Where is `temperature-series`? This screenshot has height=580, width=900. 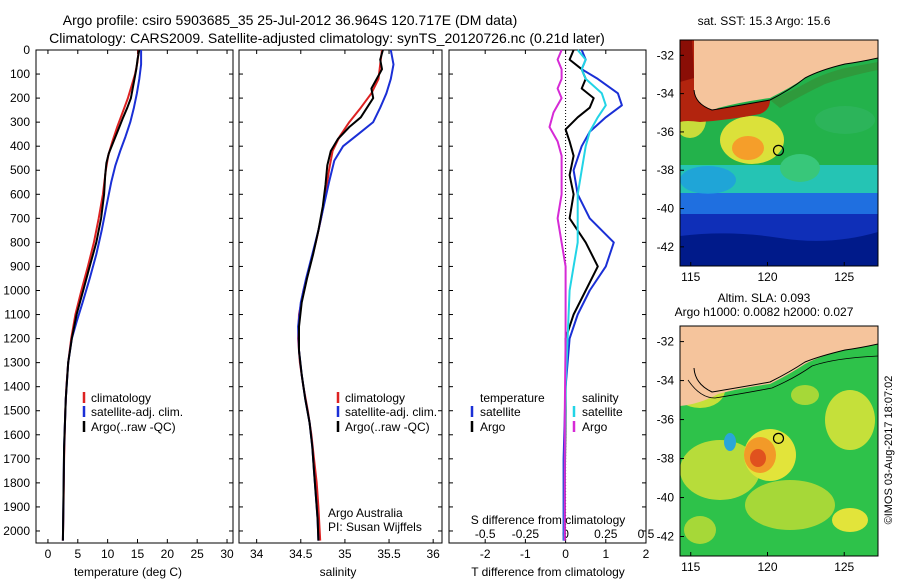 temperature-series is located at coordinates (102, 295).